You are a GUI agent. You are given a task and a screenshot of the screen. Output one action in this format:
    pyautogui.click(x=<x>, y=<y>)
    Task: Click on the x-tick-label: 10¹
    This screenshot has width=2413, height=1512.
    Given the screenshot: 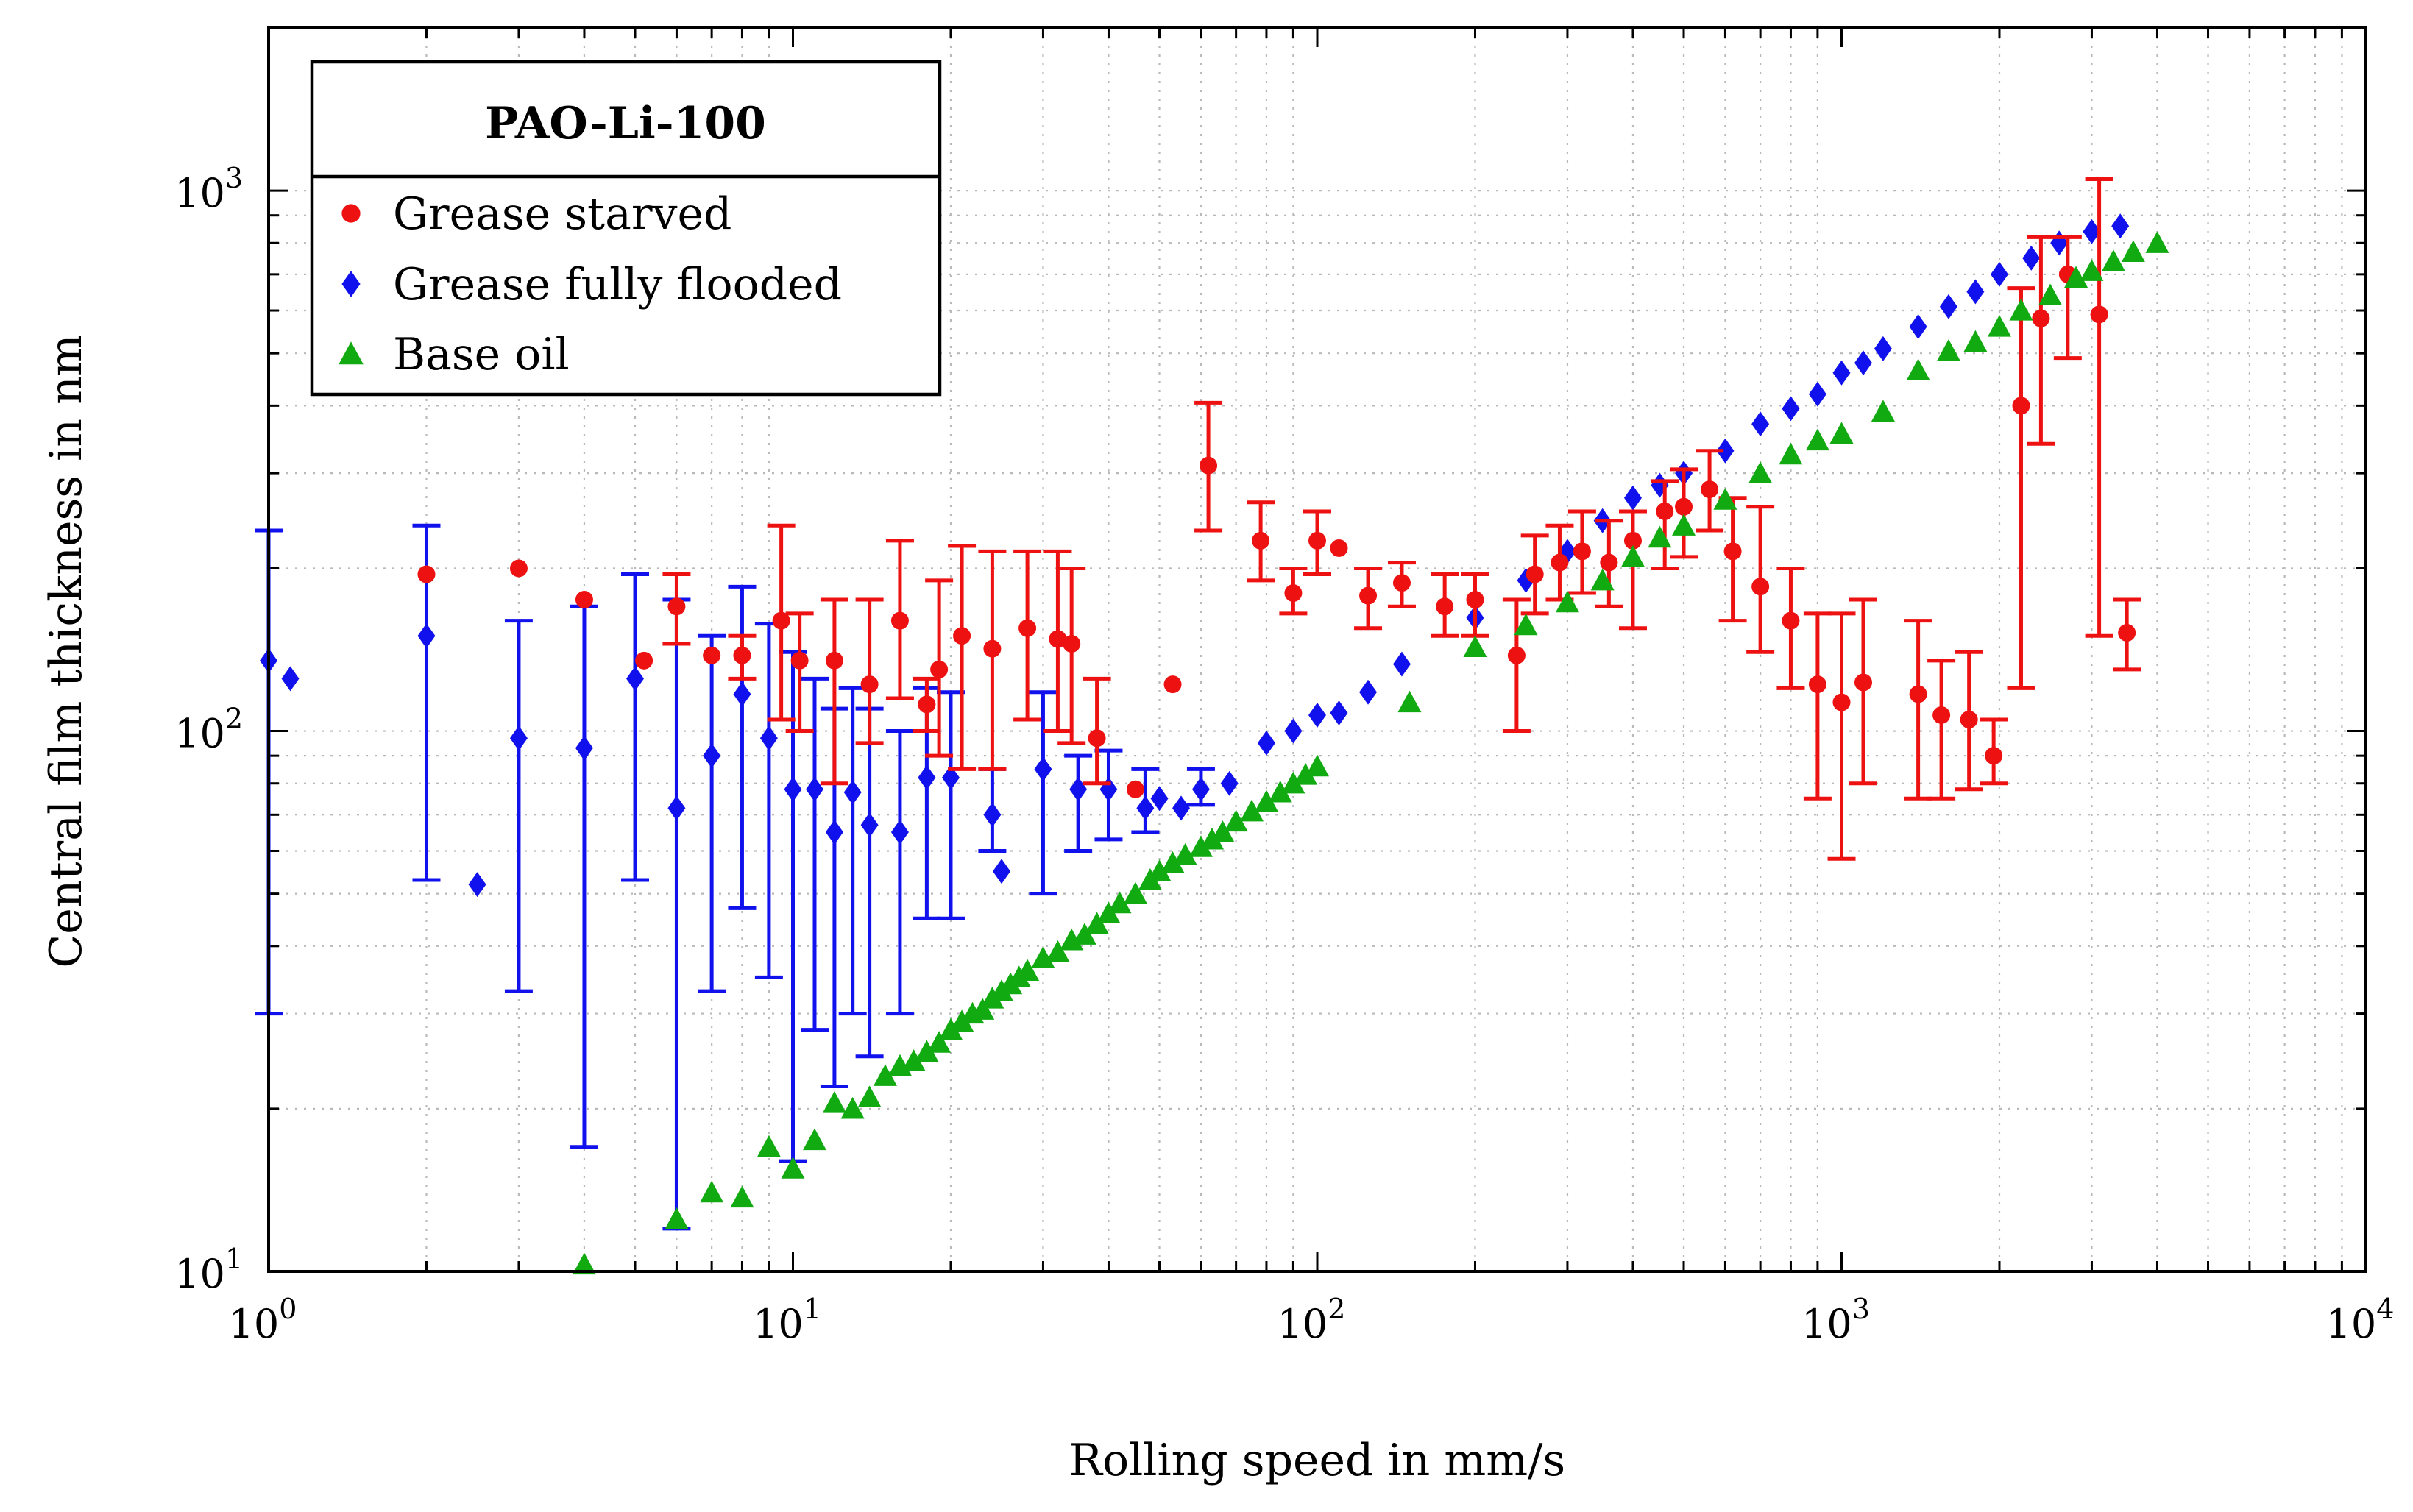 What is the action you would take?
    pyautogui.click(x=787, y=1320)
    